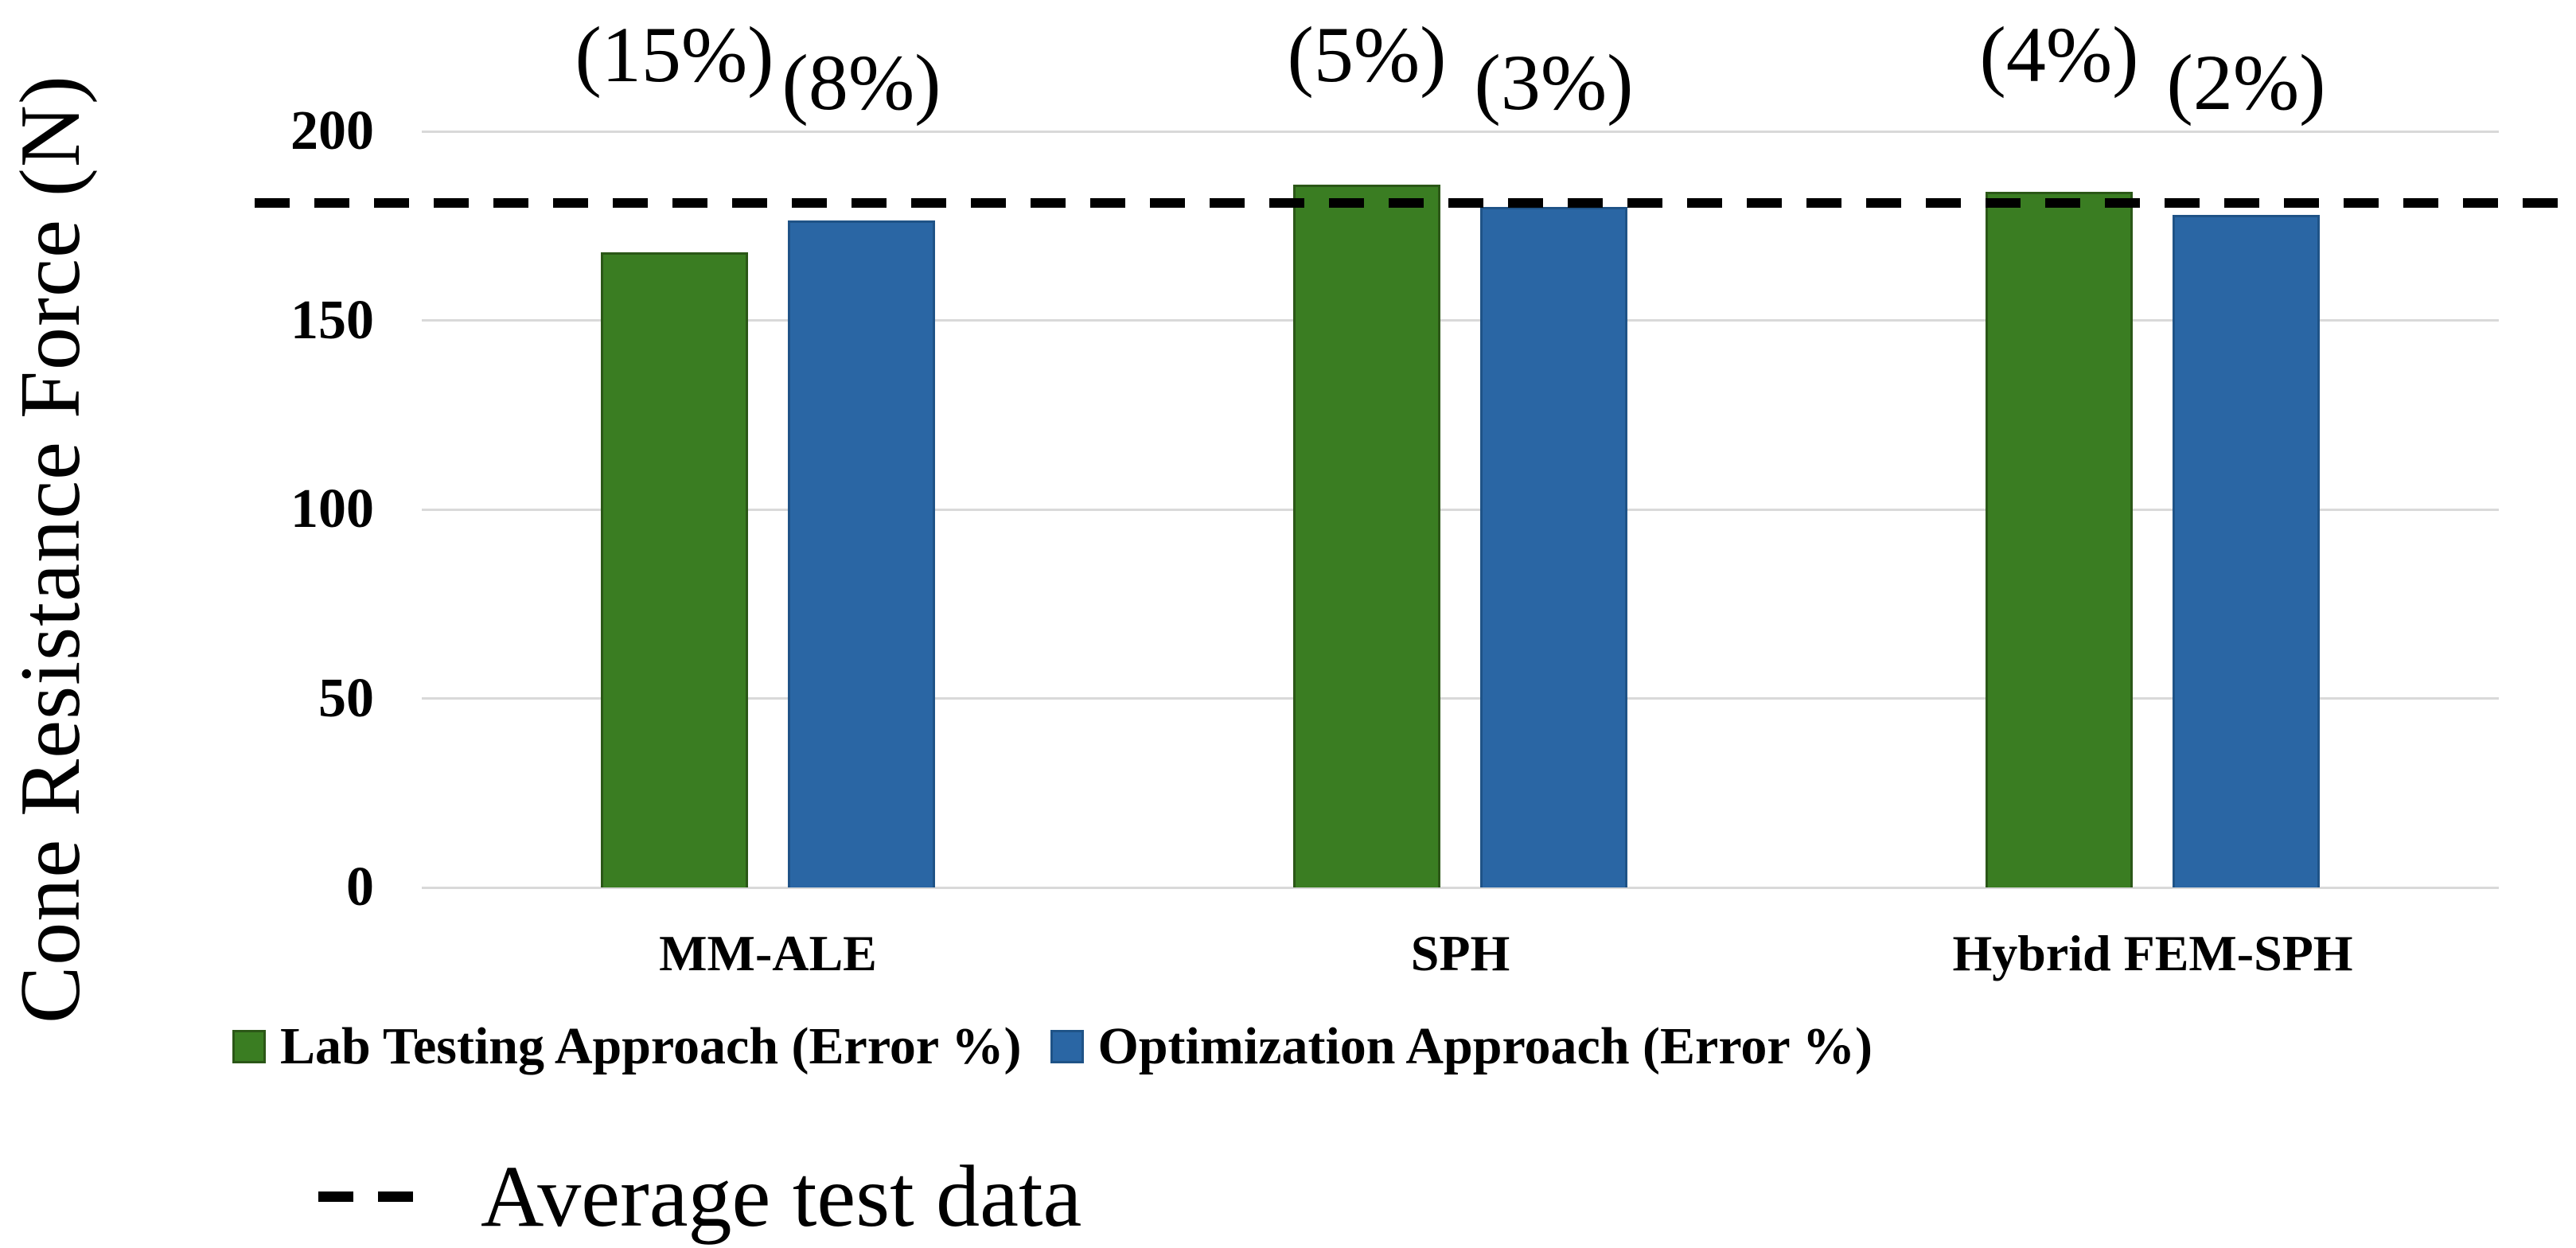 The image size is (2576, 1248). I want to click on y-tick-label-150: 150, so click(332, 320).